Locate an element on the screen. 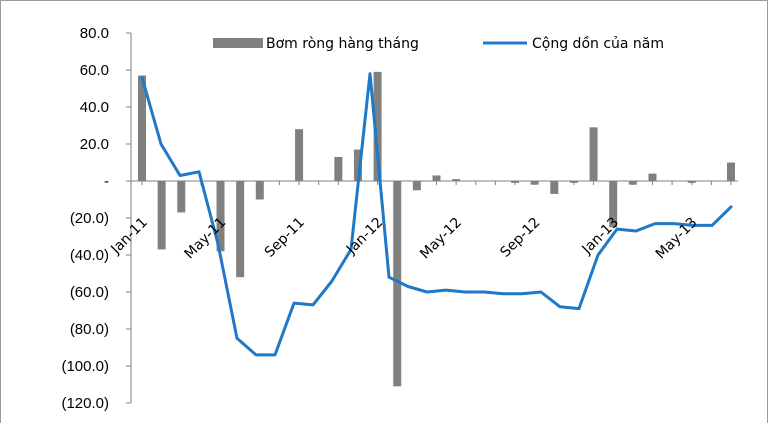 The width and height of the screenshot is (768, 424). x-tick-label: Sep-12 is located at coordinates (520, 238).